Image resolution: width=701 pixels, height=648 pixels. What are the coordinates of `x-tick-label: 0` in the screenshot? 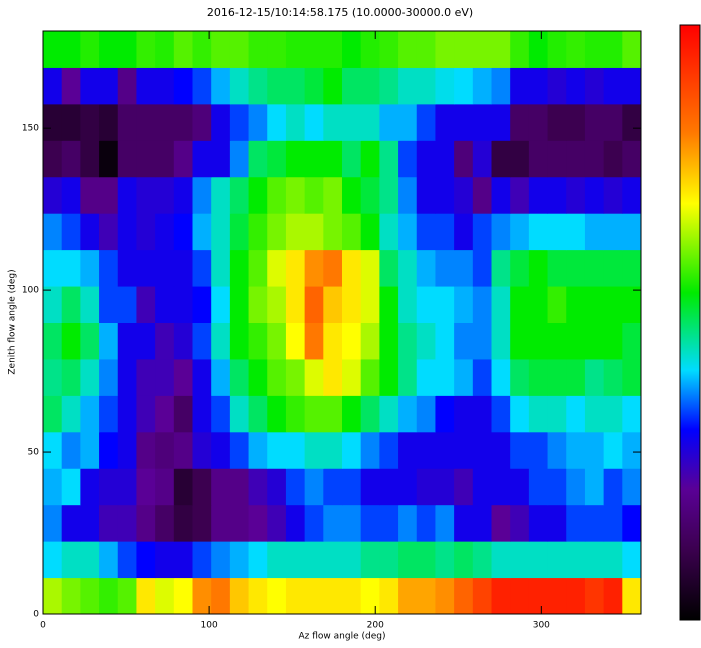 It's located at (43, 626).